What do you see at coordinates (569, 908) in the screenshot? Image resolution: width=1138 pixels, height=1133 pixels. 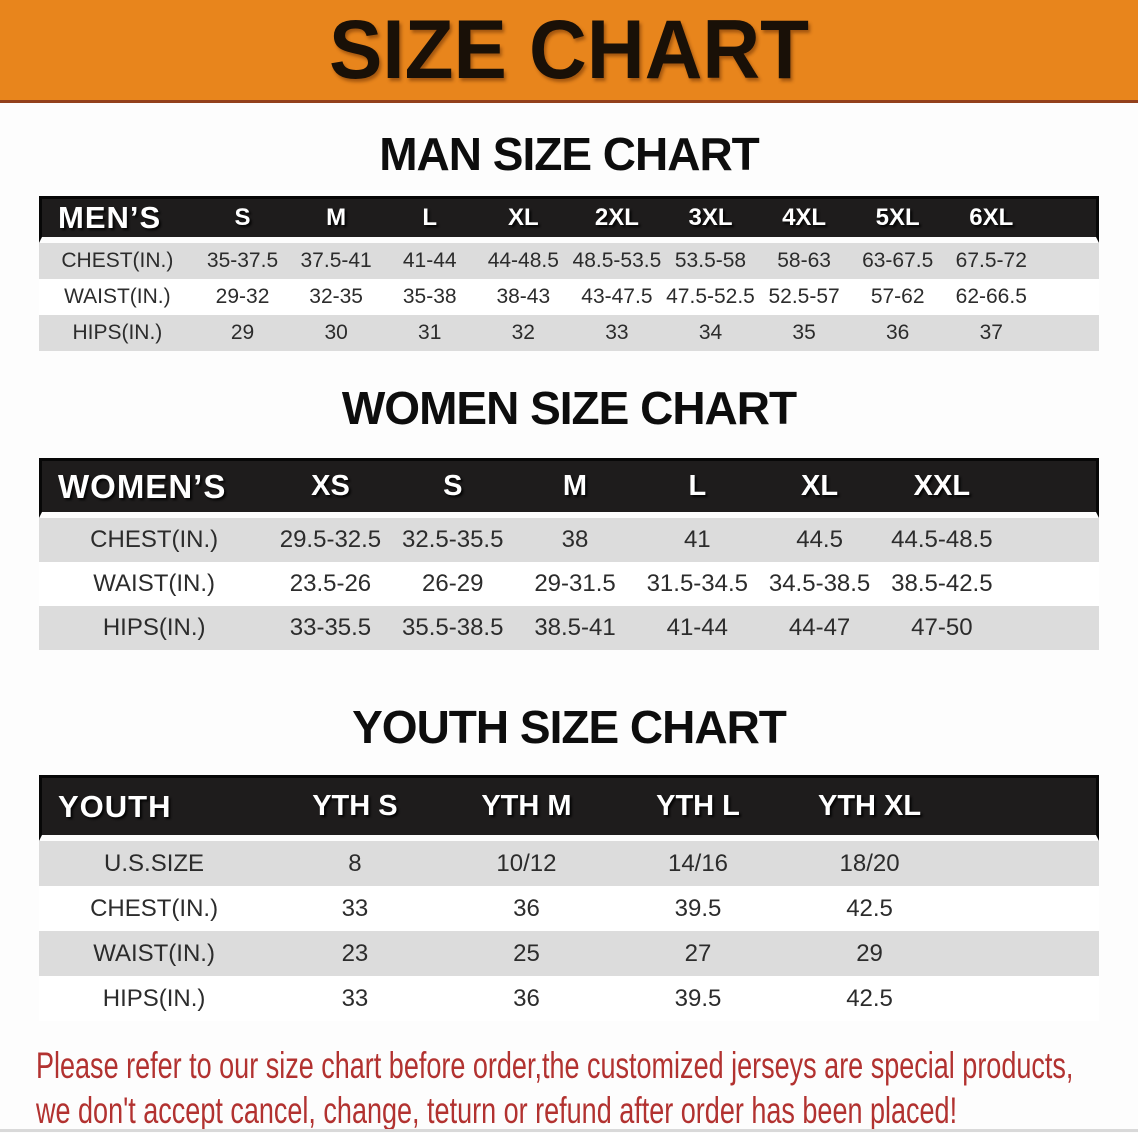 I see `measurement-row: CHEST(IN.) 33 36 39.5 42.5` at bounding box center [569, 908].